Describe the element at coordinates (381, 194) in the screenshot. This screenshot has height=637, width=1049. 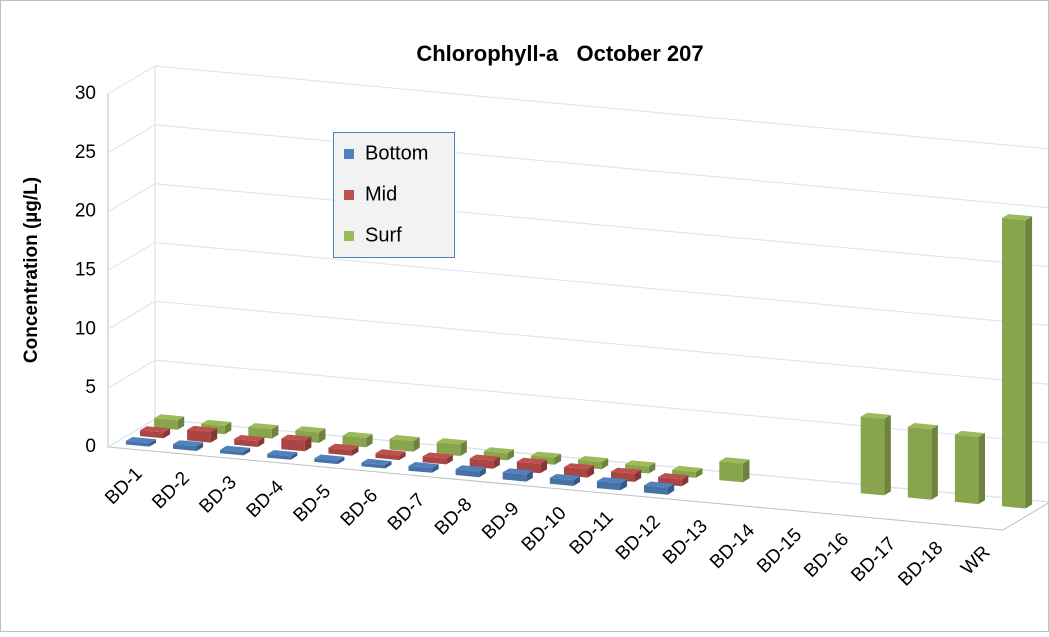
I see `legend-label: Mid` at that location.